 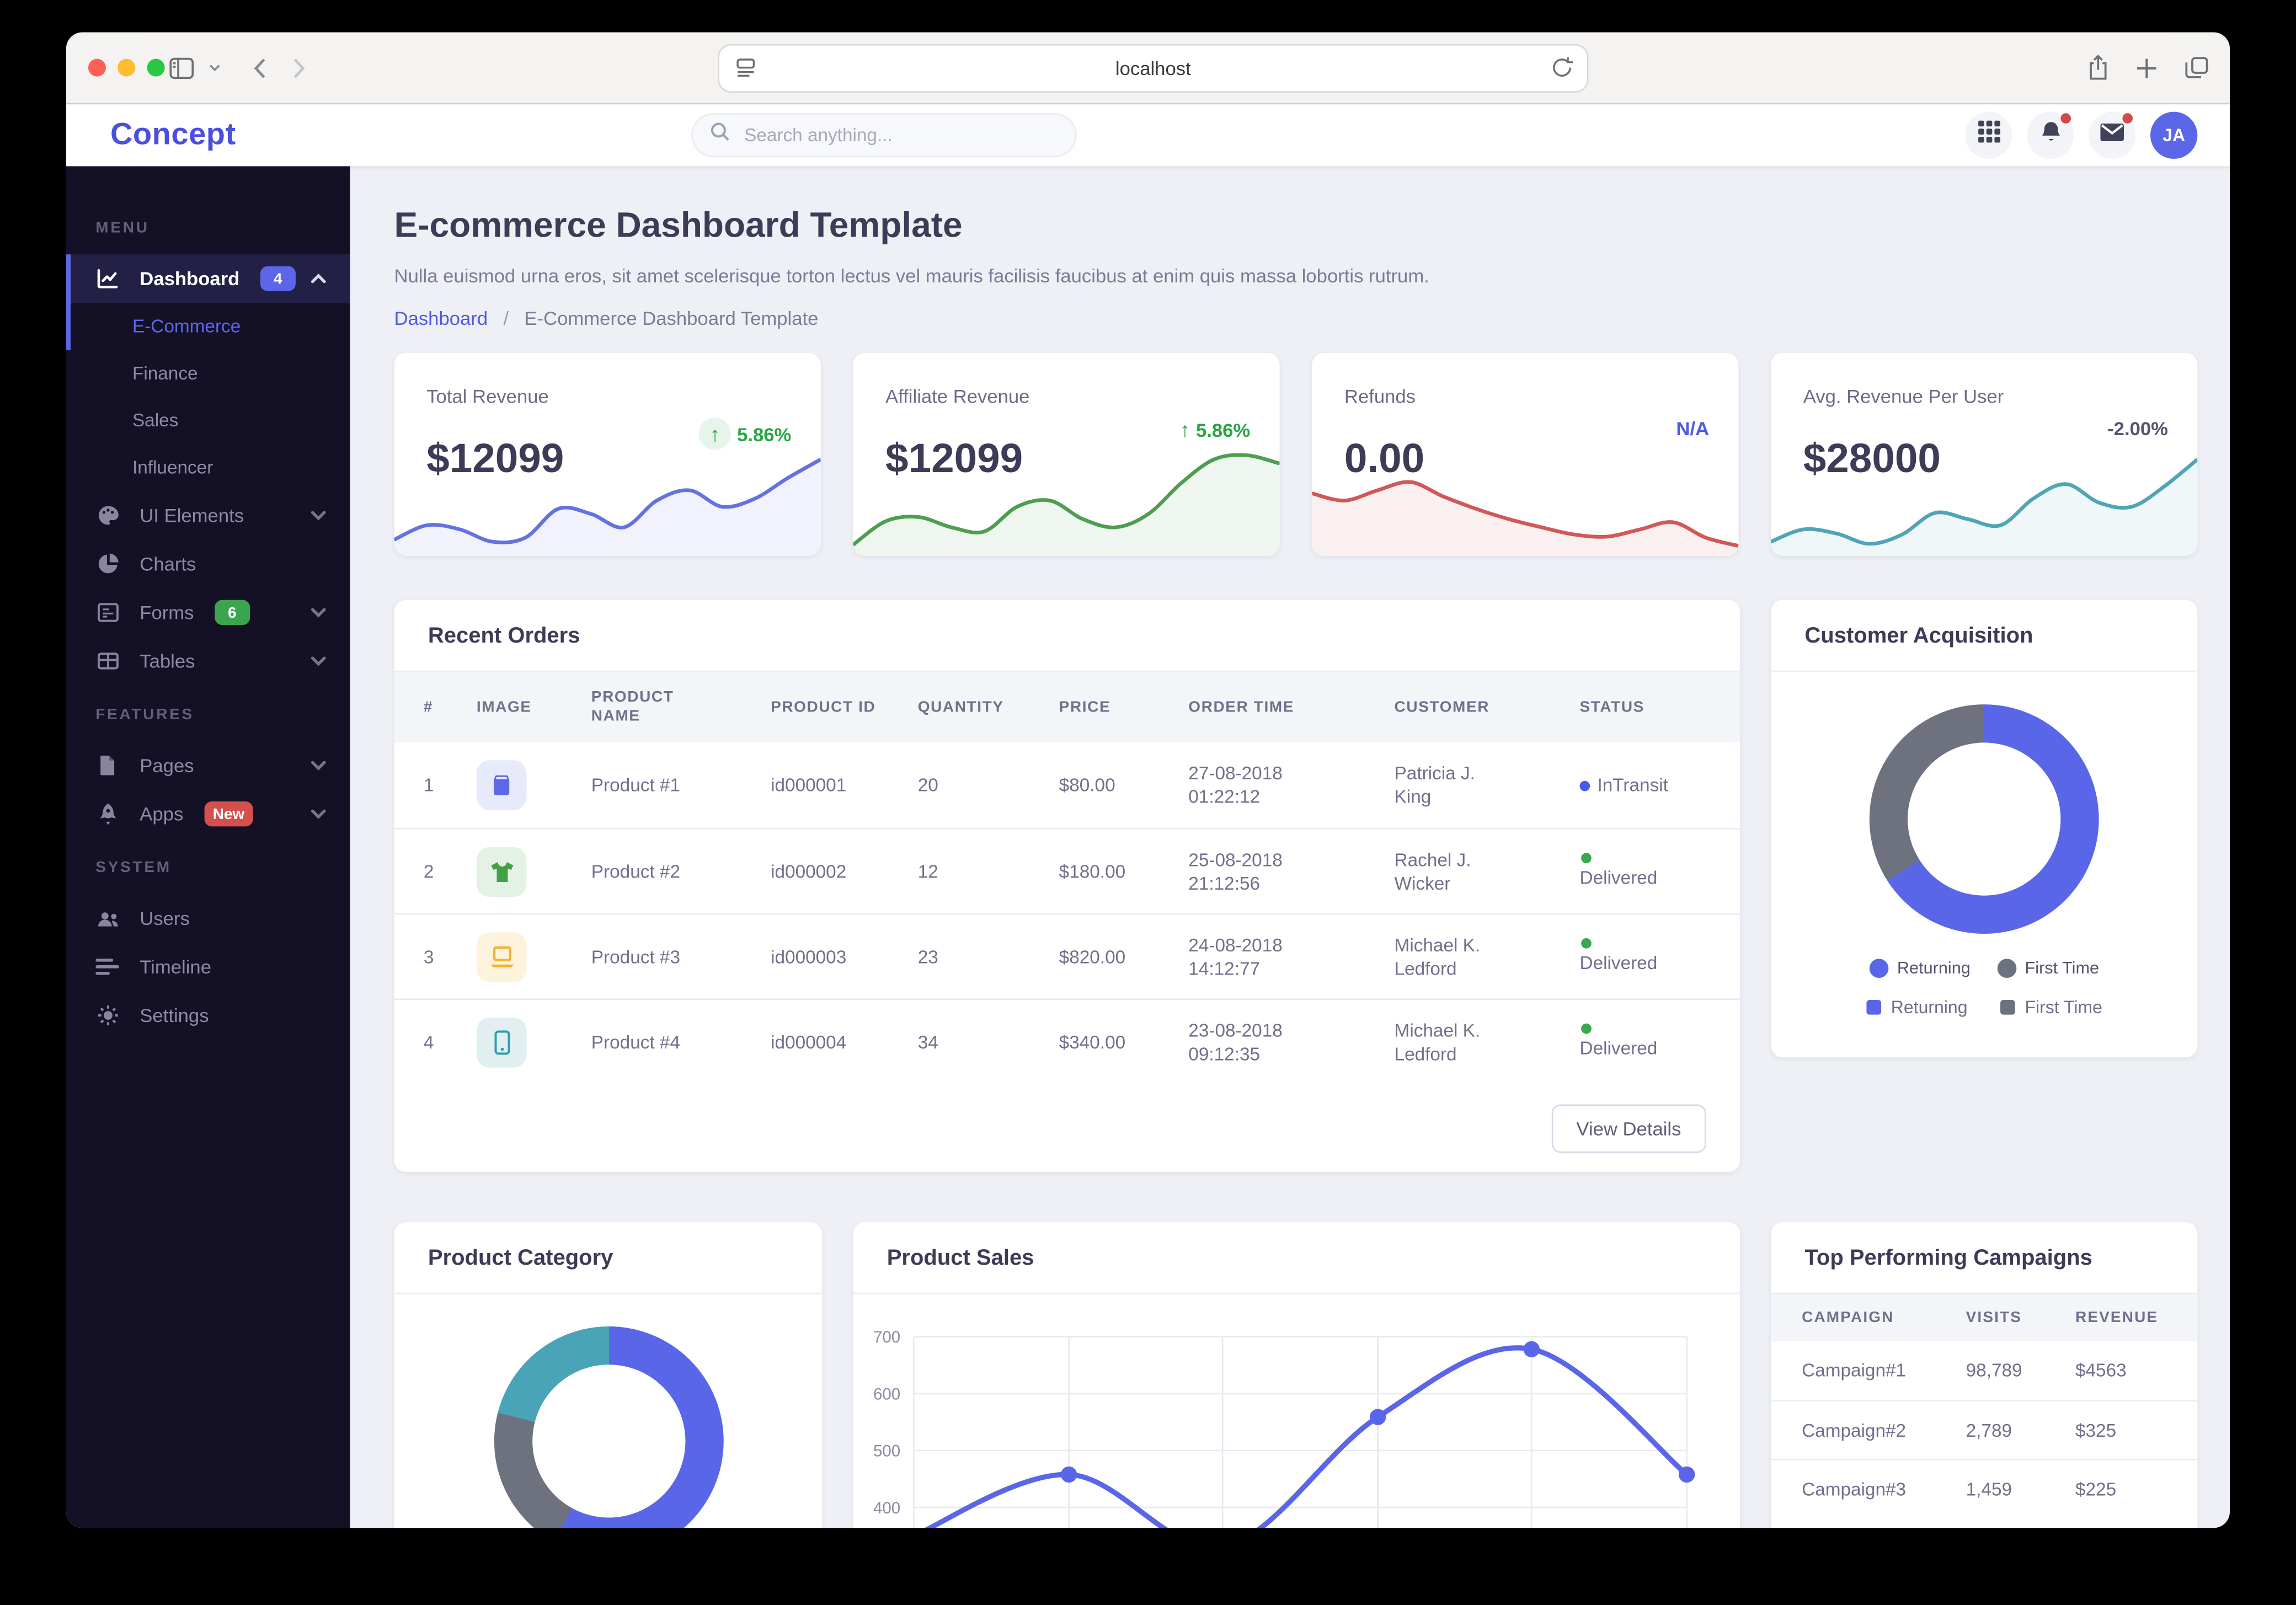 I want to click on orders-column-header: IMAGE, so click(x=504, y=707).